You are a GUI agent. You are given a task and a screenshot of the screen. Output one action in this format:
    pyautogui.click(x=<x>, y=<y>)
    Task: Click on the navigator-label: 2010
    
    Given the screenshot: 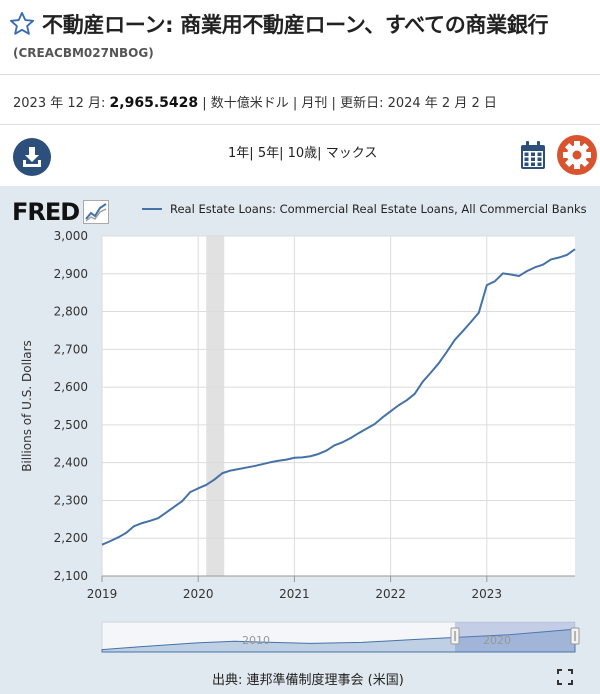 What is the action you would take?
    pyautogui.click(x=256, y=640)
    